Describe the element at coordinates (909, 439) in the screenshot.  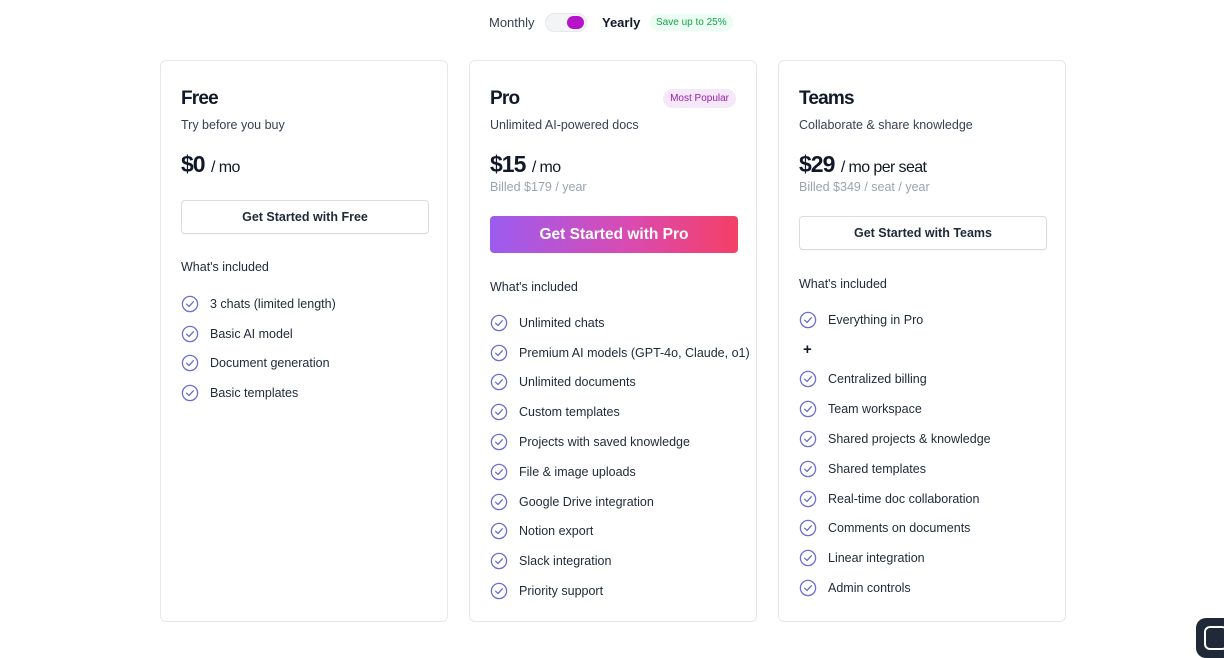
I see `feature-label: Shared projects & knowledge` at that location.